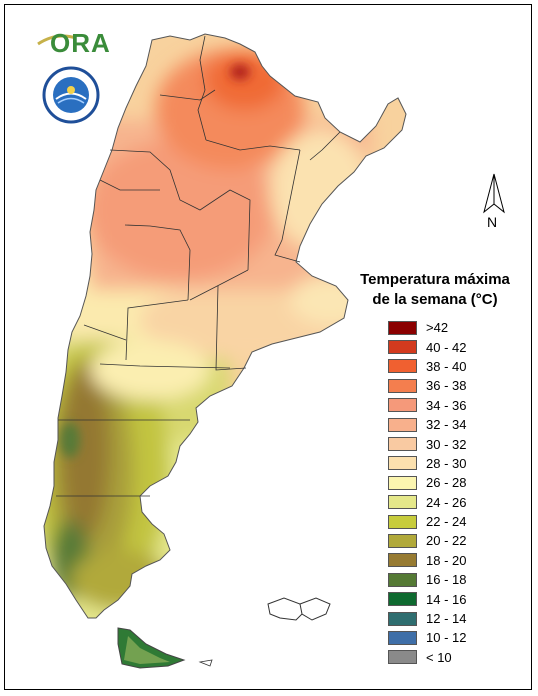 Image resolution: width=538 pixels, height=696 pixels. Describe the element at coordinates (446, 580) in the screenshot. I see `legend-label: 16 - 18` at that location.